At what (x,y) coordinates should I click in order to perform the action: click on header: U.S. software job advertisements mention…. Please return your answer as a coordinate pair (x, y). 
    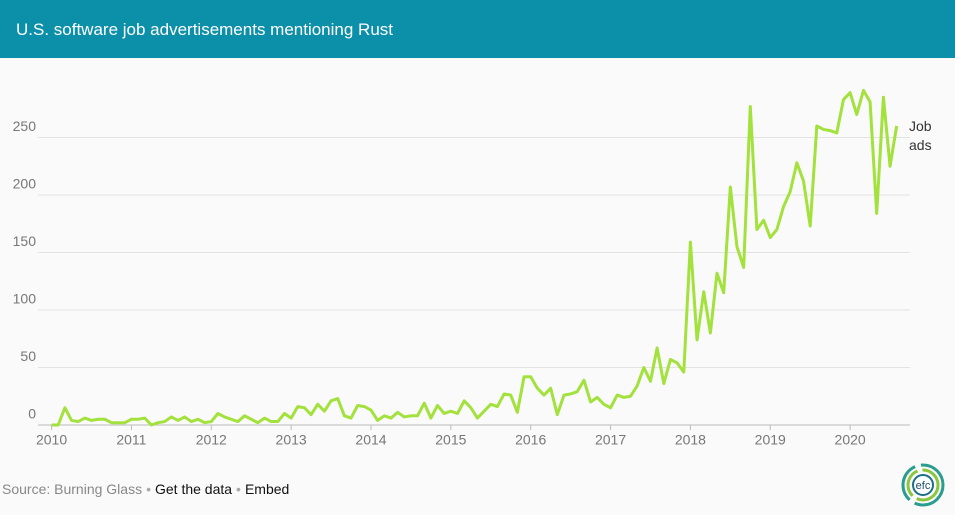
    Looking at the image, I should click on (477, 29).